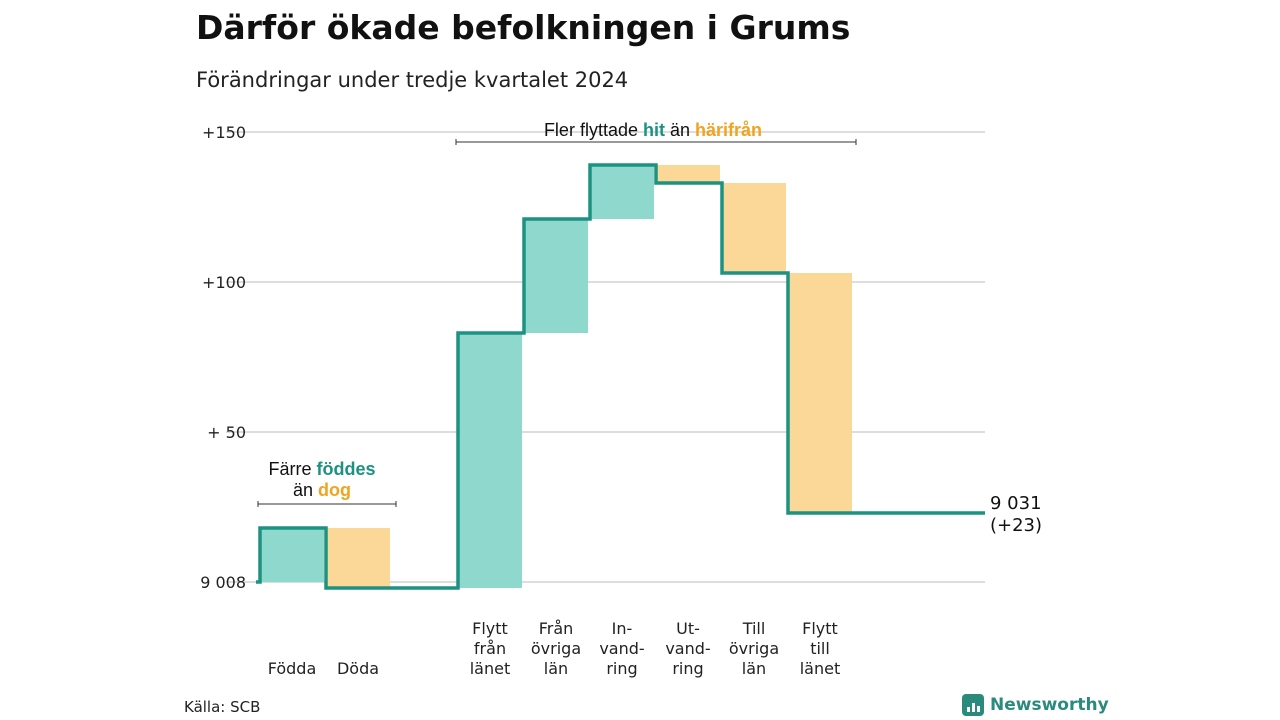 The height and width of the screenshot is (720, 1280). What do you see at coordinates (754, 648) in the screenshot?
I see `category-label: Till övriga län` at bounding box center [754, 648].